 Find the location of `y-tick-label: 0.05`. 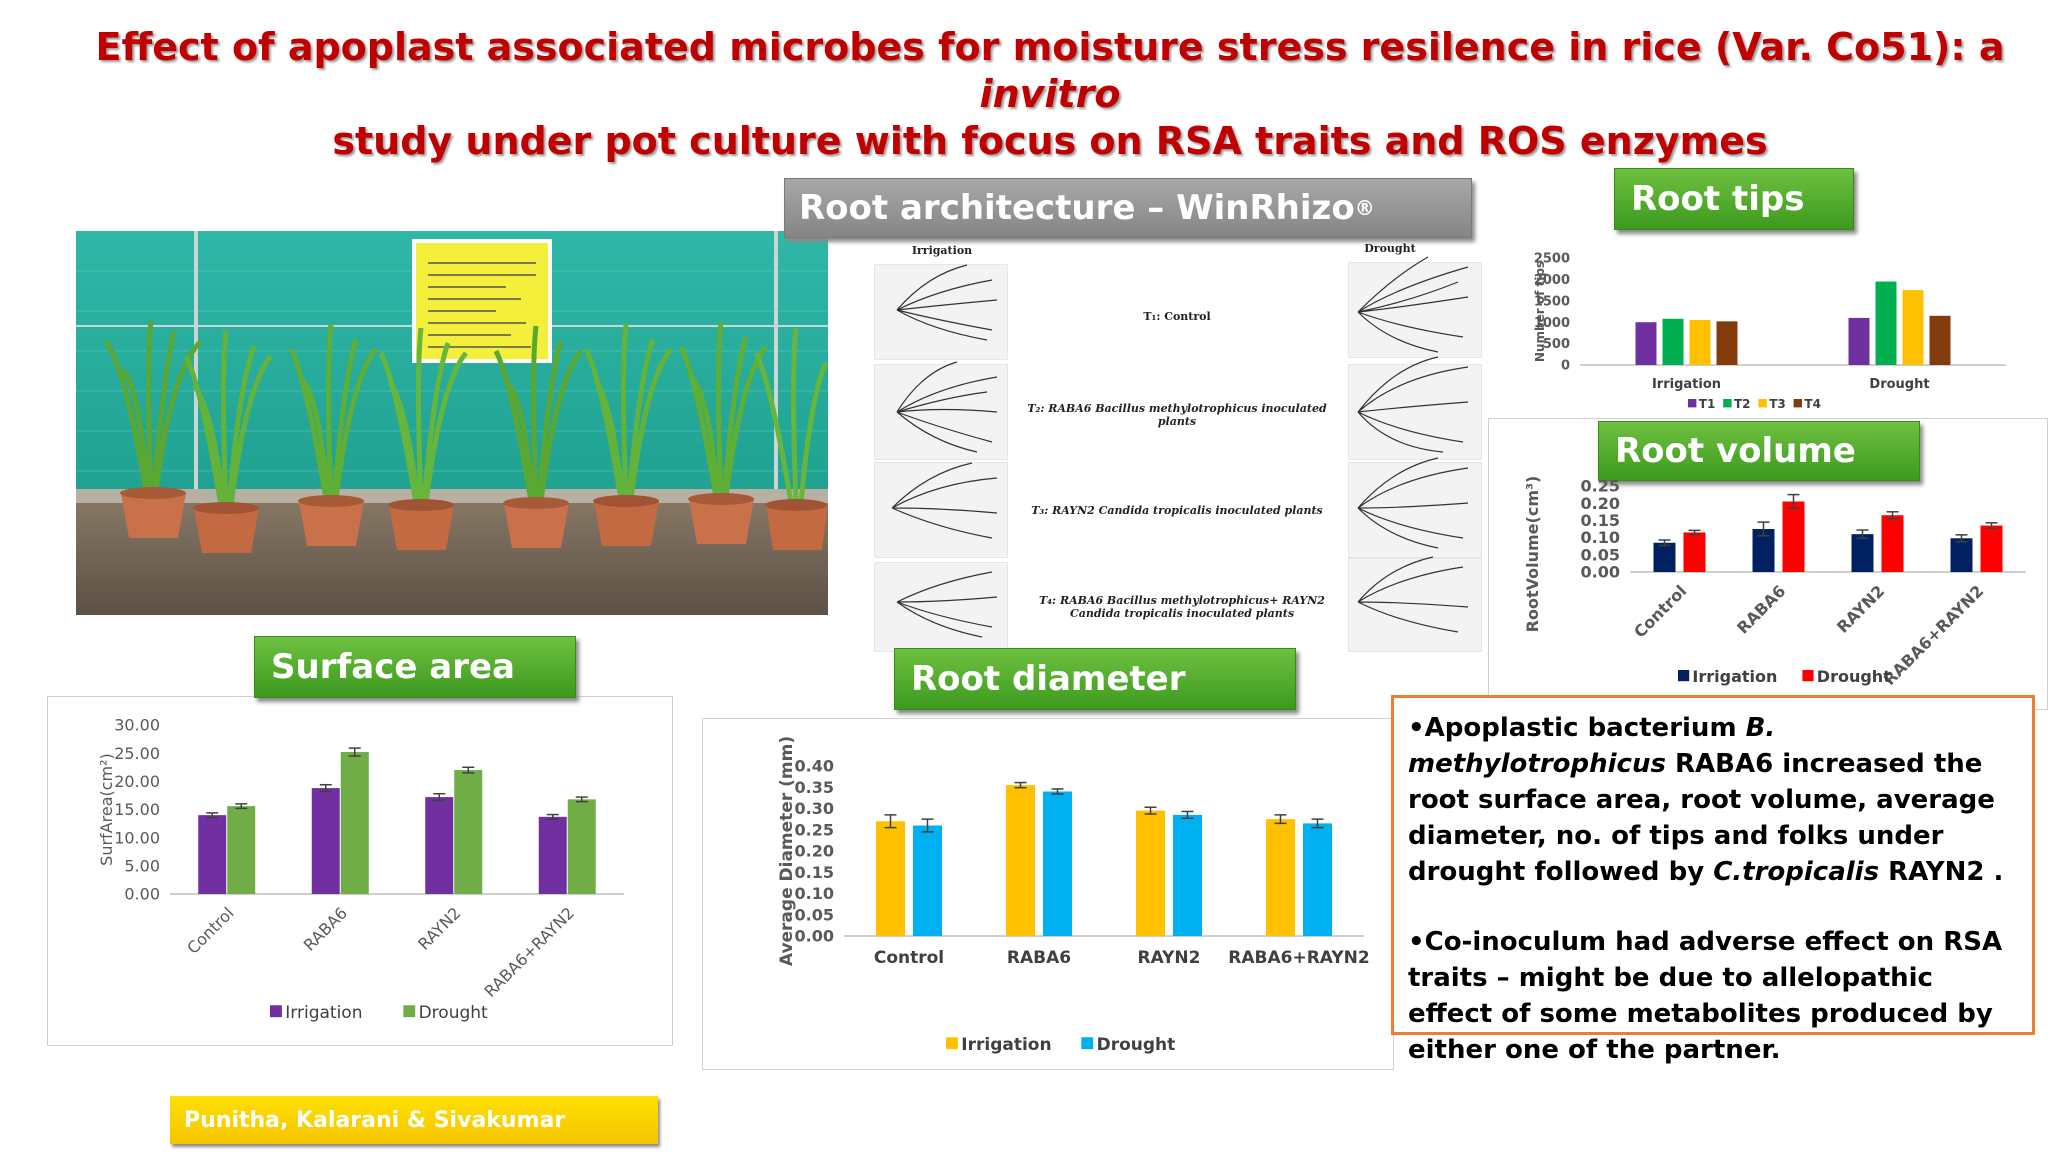

y-tick-label: 0.05 is located at coordinates (1600, 554).